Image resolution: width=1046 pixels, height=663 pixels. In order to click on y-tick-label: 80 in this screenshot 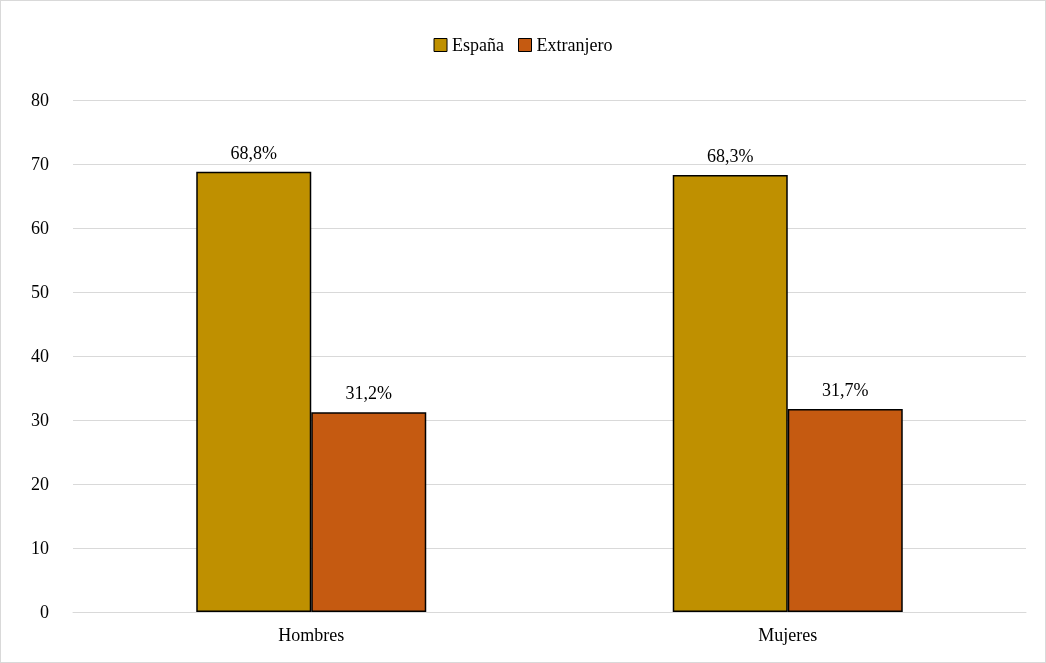, I will do `click(40, 100)`.